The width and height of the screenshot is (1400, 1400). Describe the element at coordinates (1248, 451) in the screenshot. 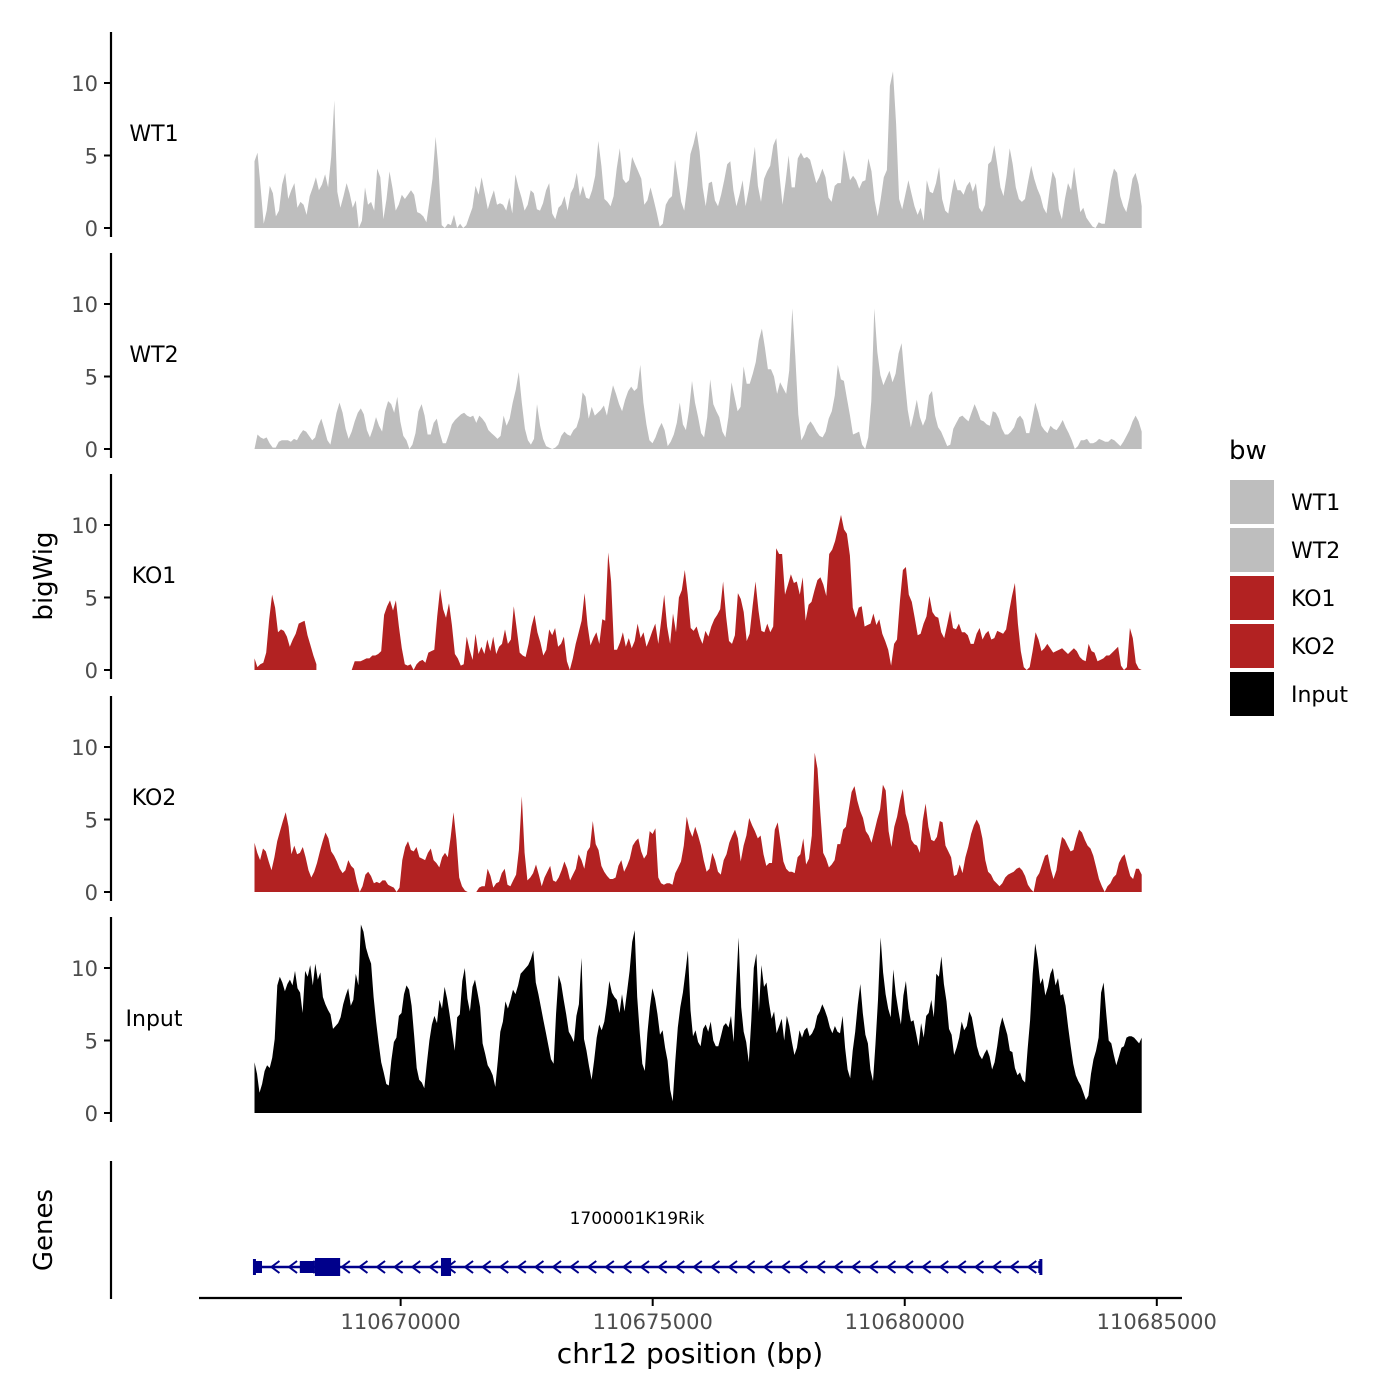

I see `legend-title: bw` at that location.